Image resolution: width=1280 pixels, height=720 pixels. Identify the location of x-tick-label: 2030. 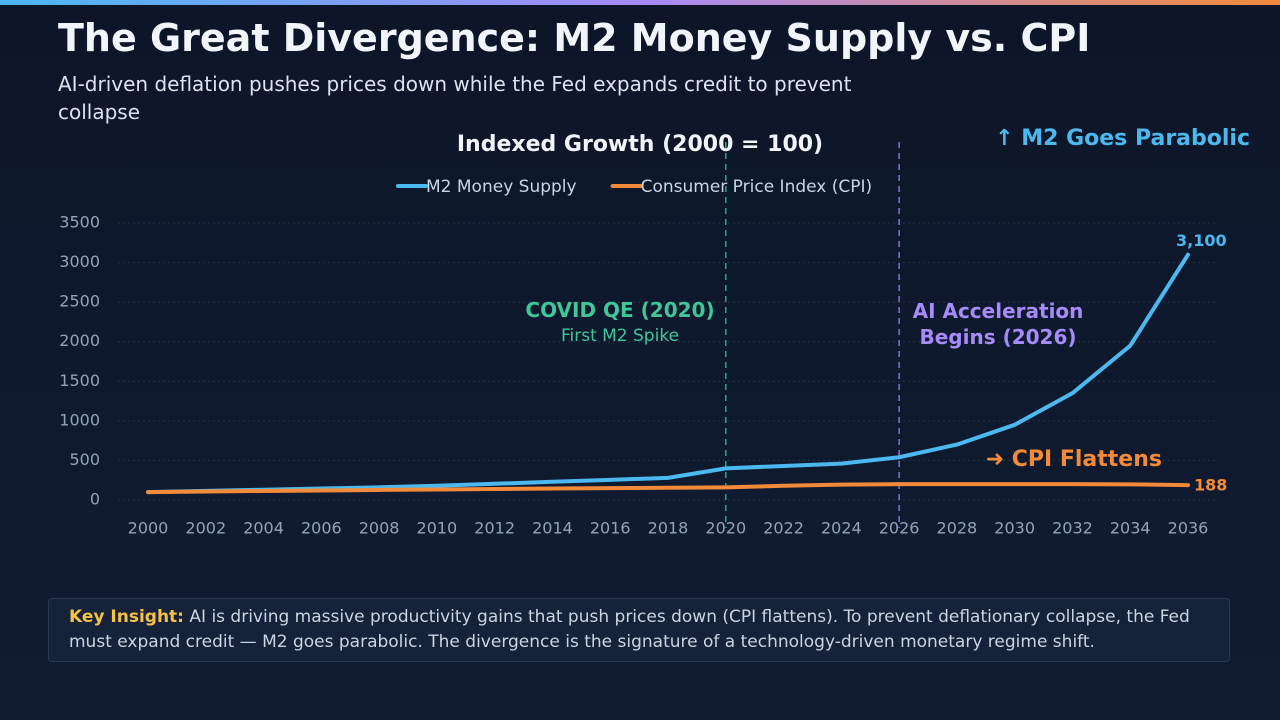
(1014, 528).